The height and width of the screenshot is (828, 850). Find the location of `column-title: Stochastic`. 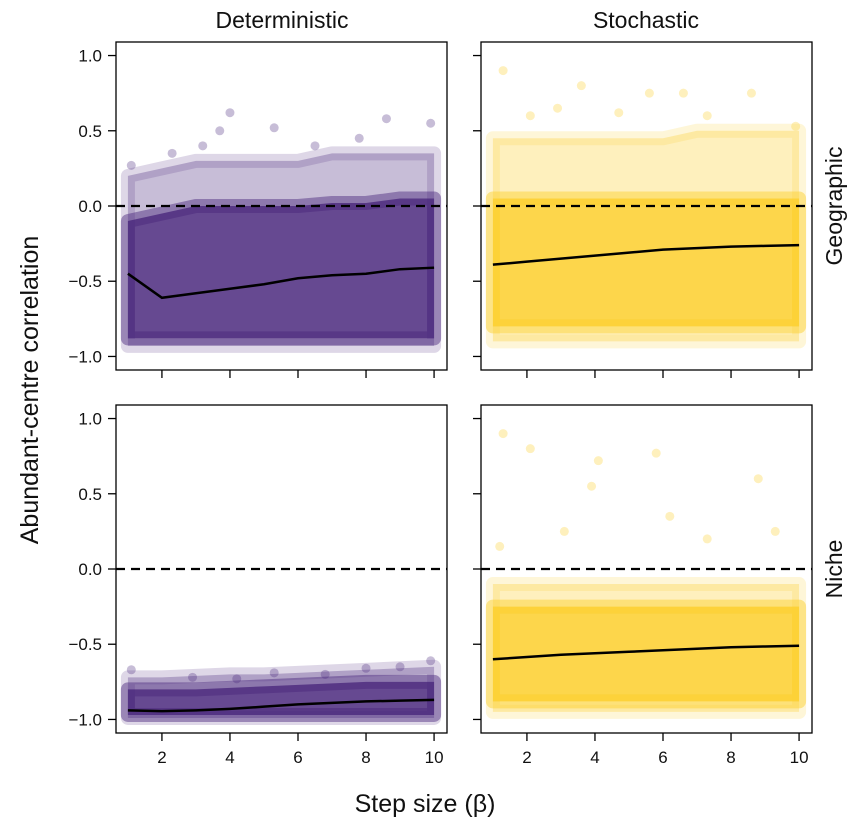

column-title: Stochastic is located at coordinates (646, 20).